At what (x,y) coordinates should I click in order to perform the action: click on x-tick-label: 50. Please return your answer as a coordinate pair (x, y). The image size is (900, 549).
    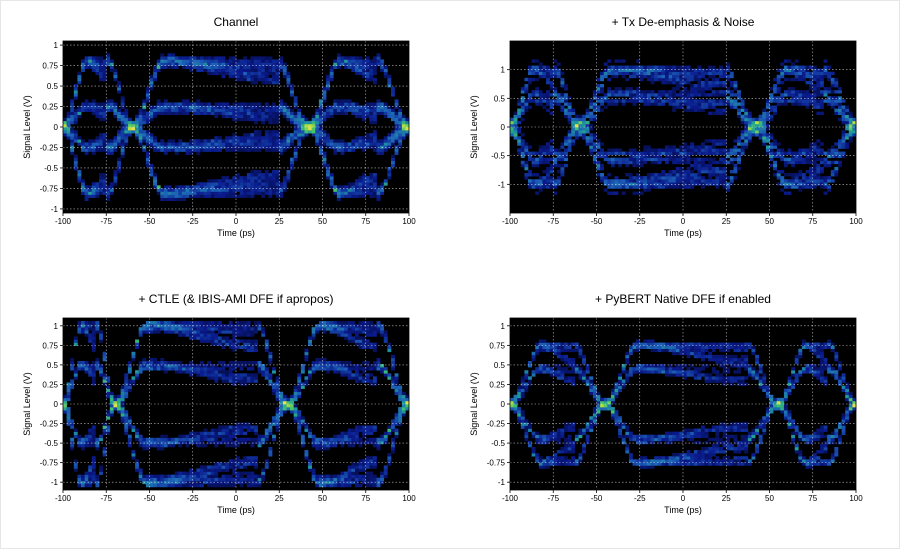
    Looking at the image, I should click on (322, 221).